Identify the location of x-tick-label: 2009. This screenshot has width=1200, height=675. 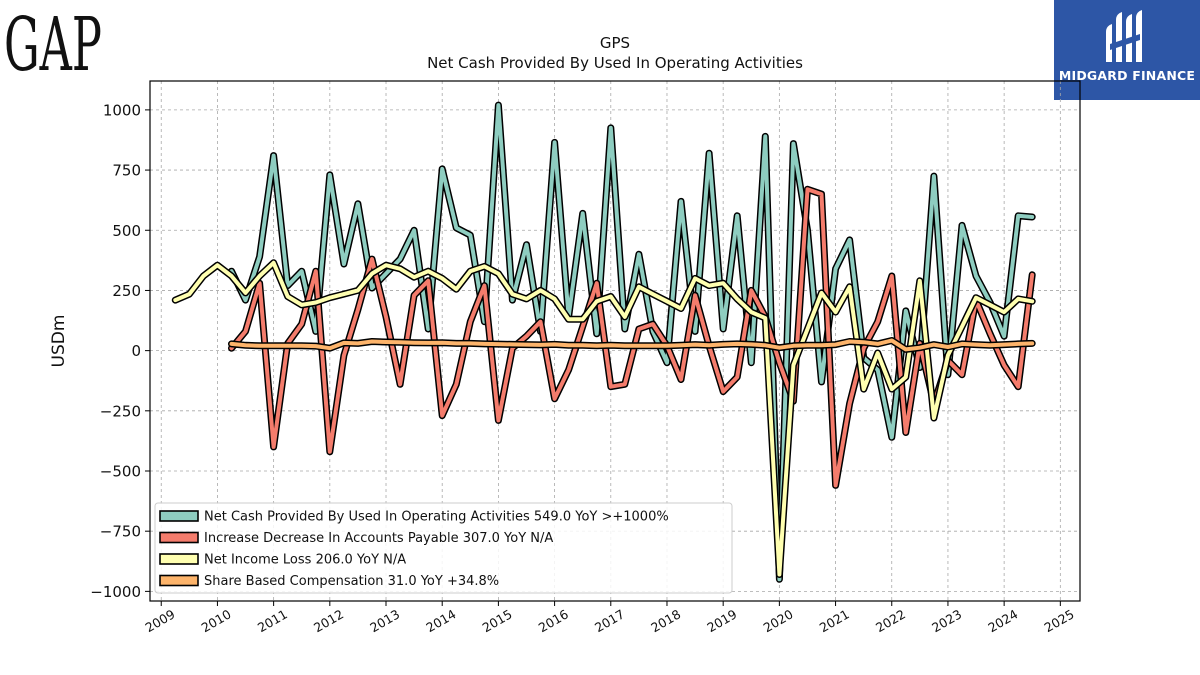
(159, 620).